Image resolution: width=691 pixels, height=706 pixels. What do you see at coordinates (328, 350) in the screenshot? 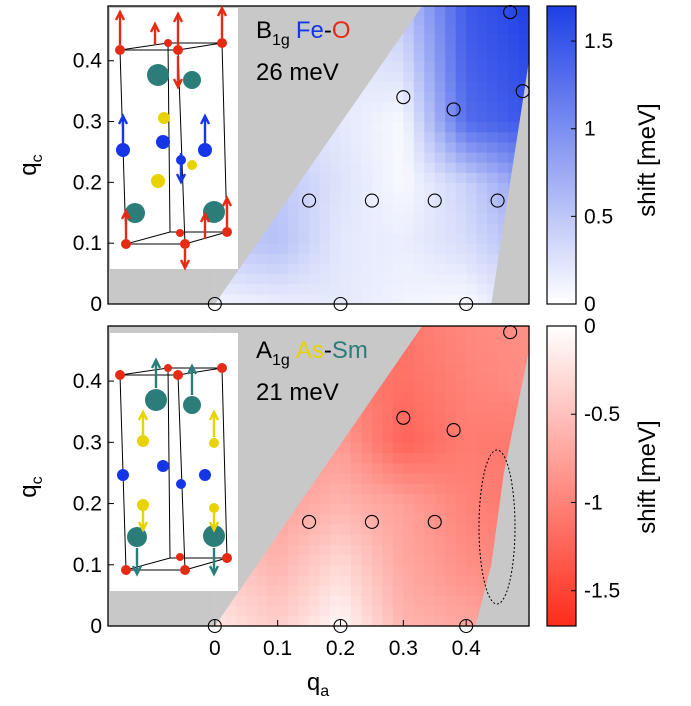
I see `bottom-dash: -` at bounding box center [328, 350].